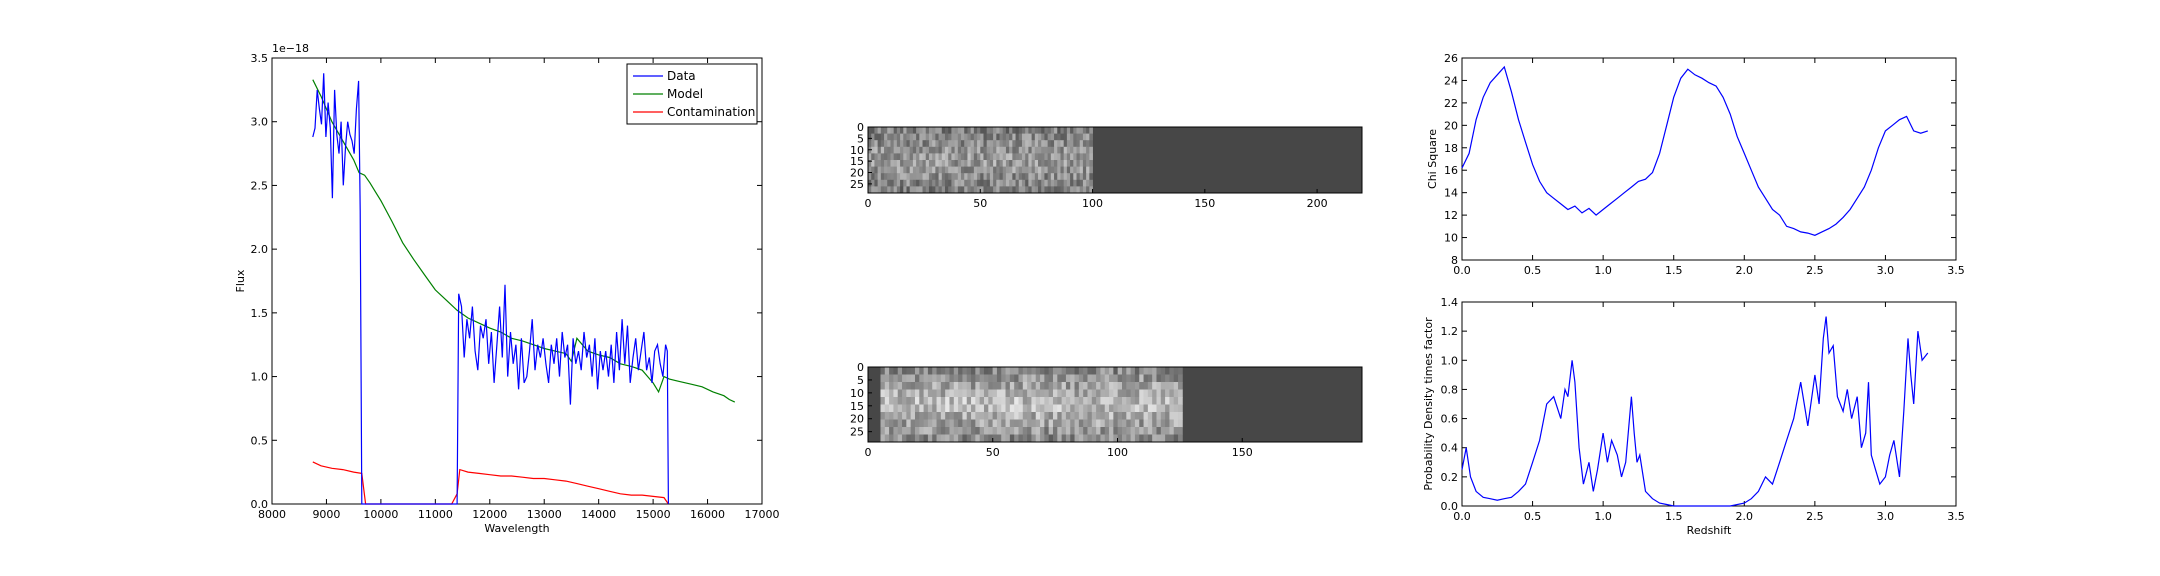 The image size is (2160, 576). What do you see at coordinates (1451, 148) in the screenshot?
I see `chi-y-tick-label: 18` at bounding box center [1451, 148].